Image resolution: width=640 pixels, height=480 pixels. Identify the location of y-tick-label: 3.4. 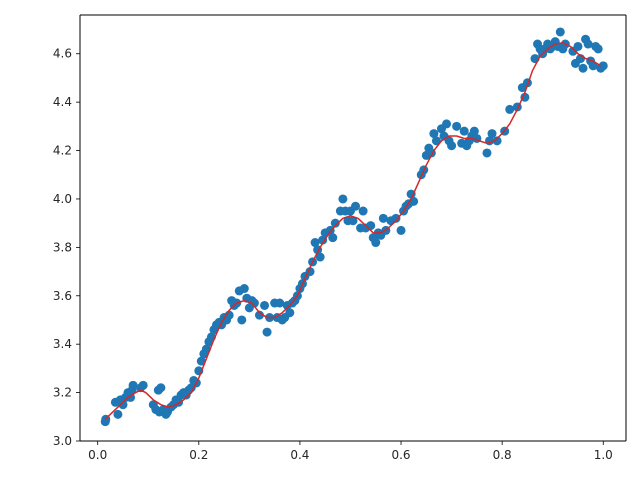
(62, 344).